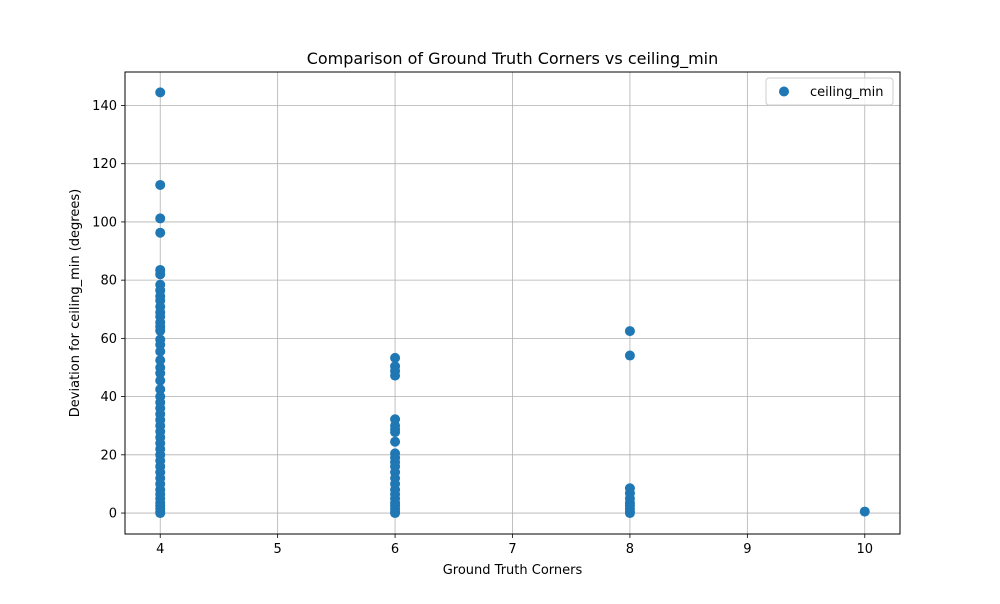 This screenshot has height=604, width=1000. Describe the element at coordinates (108, 281) in the screenshot. I see `y-tick-label: 80` at that location.